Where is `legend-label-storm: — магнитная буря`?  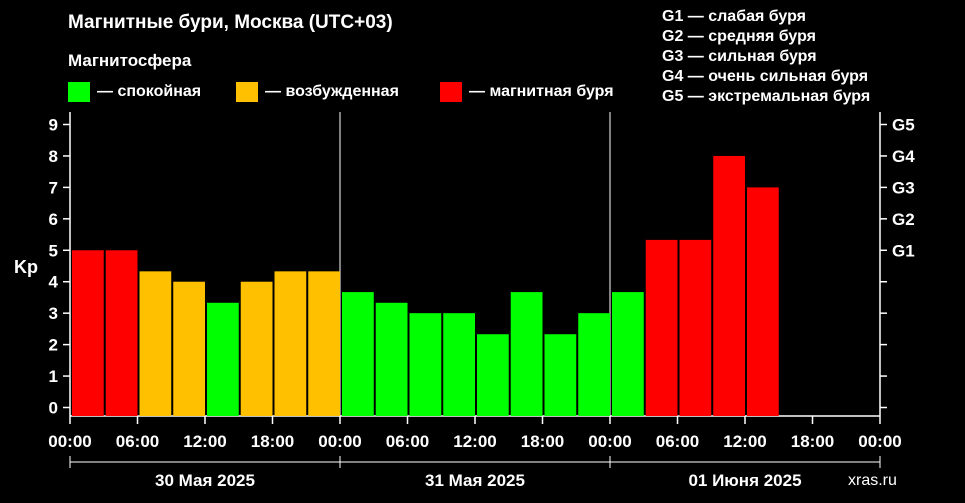 legend-label-storm: — магнитная буря is located at coordinates (541, 91).